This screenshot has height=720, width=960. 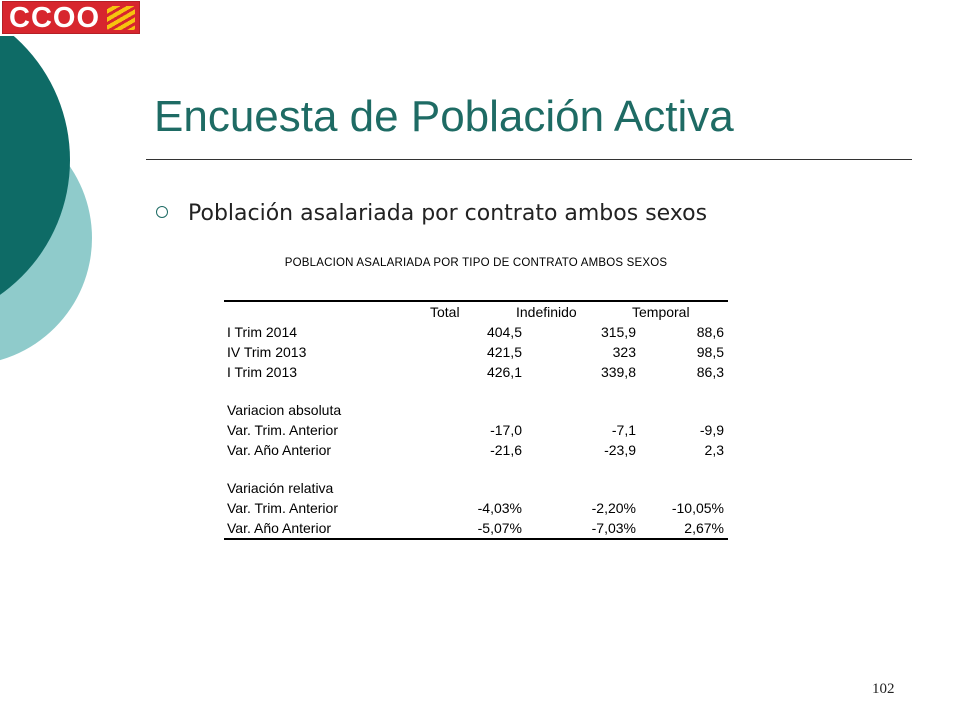 What do you see at coordinates (504, 372) in the screenshot?
I see `cell-total: 426,1` at bounding box center [504, 372].